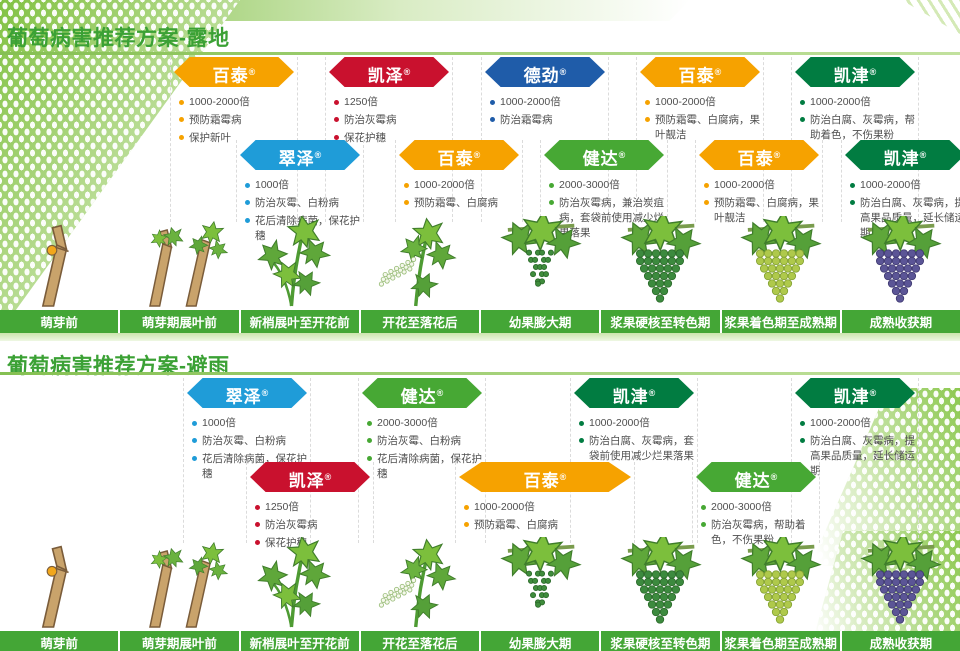  I want to click on product-group: 百泰® 1000-2000倍 预防霜霉、白腐病，果叶靓洁, so click(759, 182).